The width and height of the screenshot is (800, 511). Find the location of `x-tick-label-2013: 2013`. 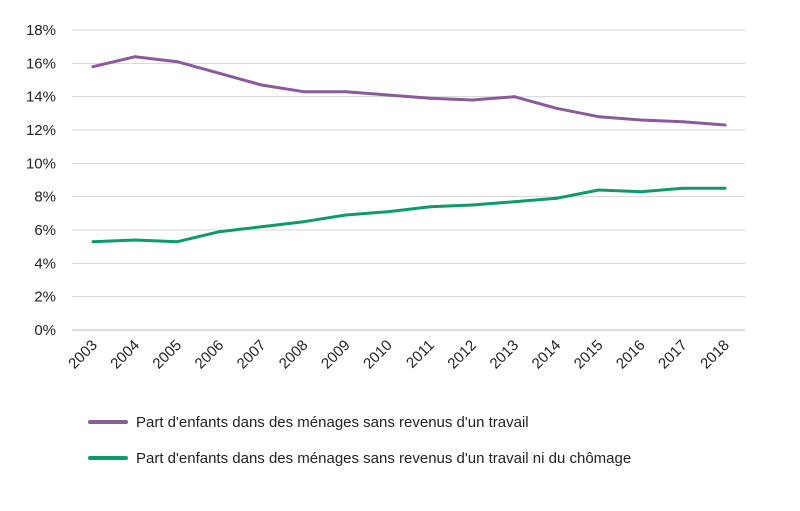

x-tick-label-2013: 2013 is located at coordinates (505, 355).